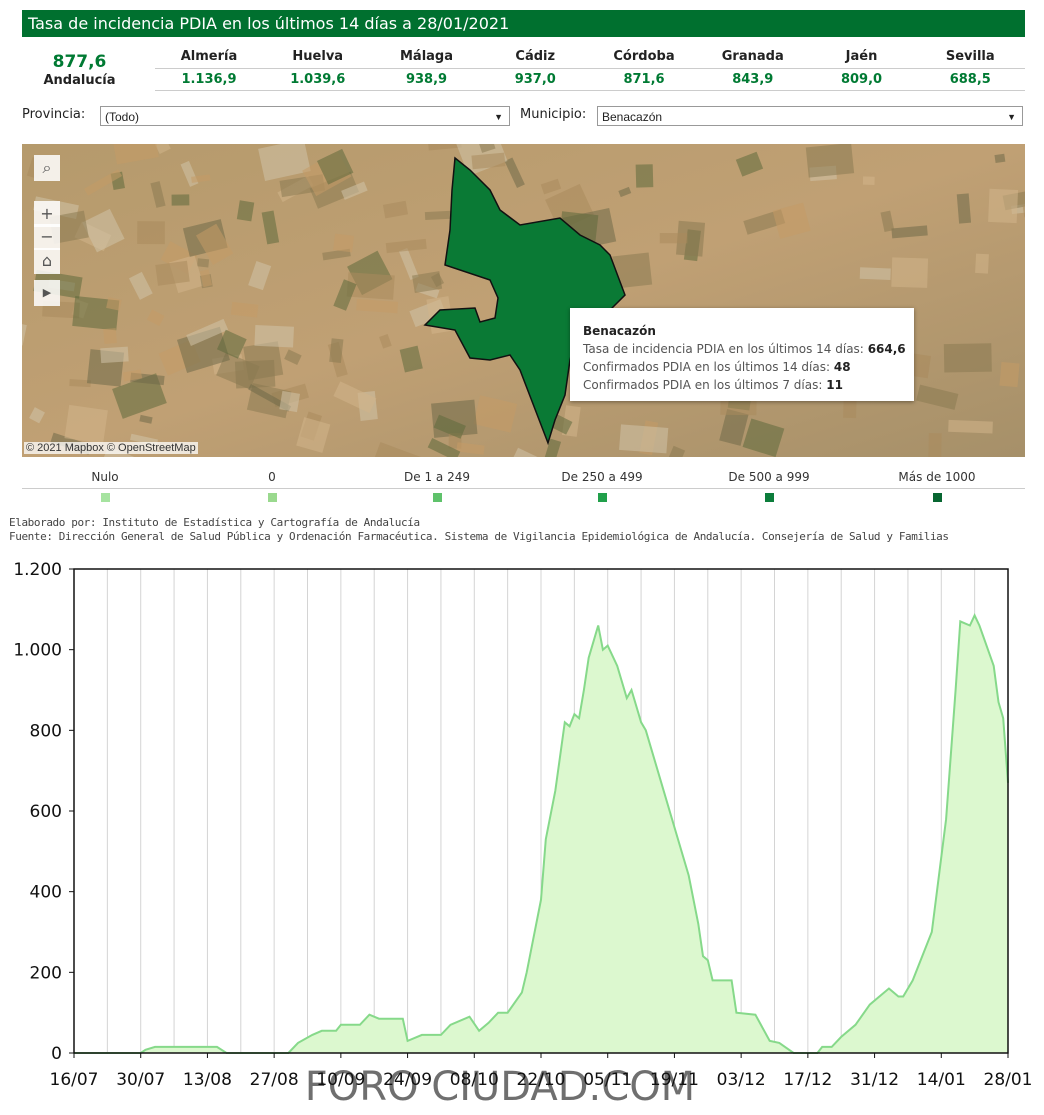 This screenshot has height=1115, width=1044. I want to click on province-name: Málaga, so click(426, 56).